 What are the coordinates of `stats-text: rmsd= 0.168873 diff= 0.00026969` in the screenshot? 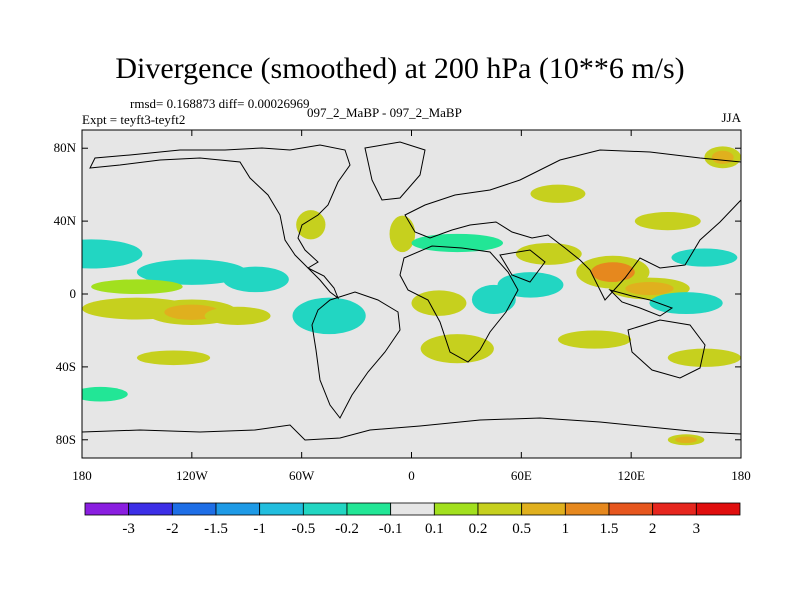 It's located at (220, 103).